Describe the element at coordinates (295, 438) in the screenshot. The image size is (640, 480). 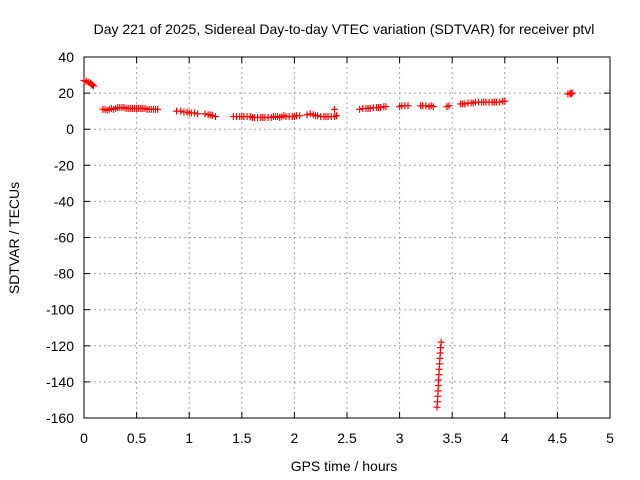
I see `x-tick-label: 2` at that location.